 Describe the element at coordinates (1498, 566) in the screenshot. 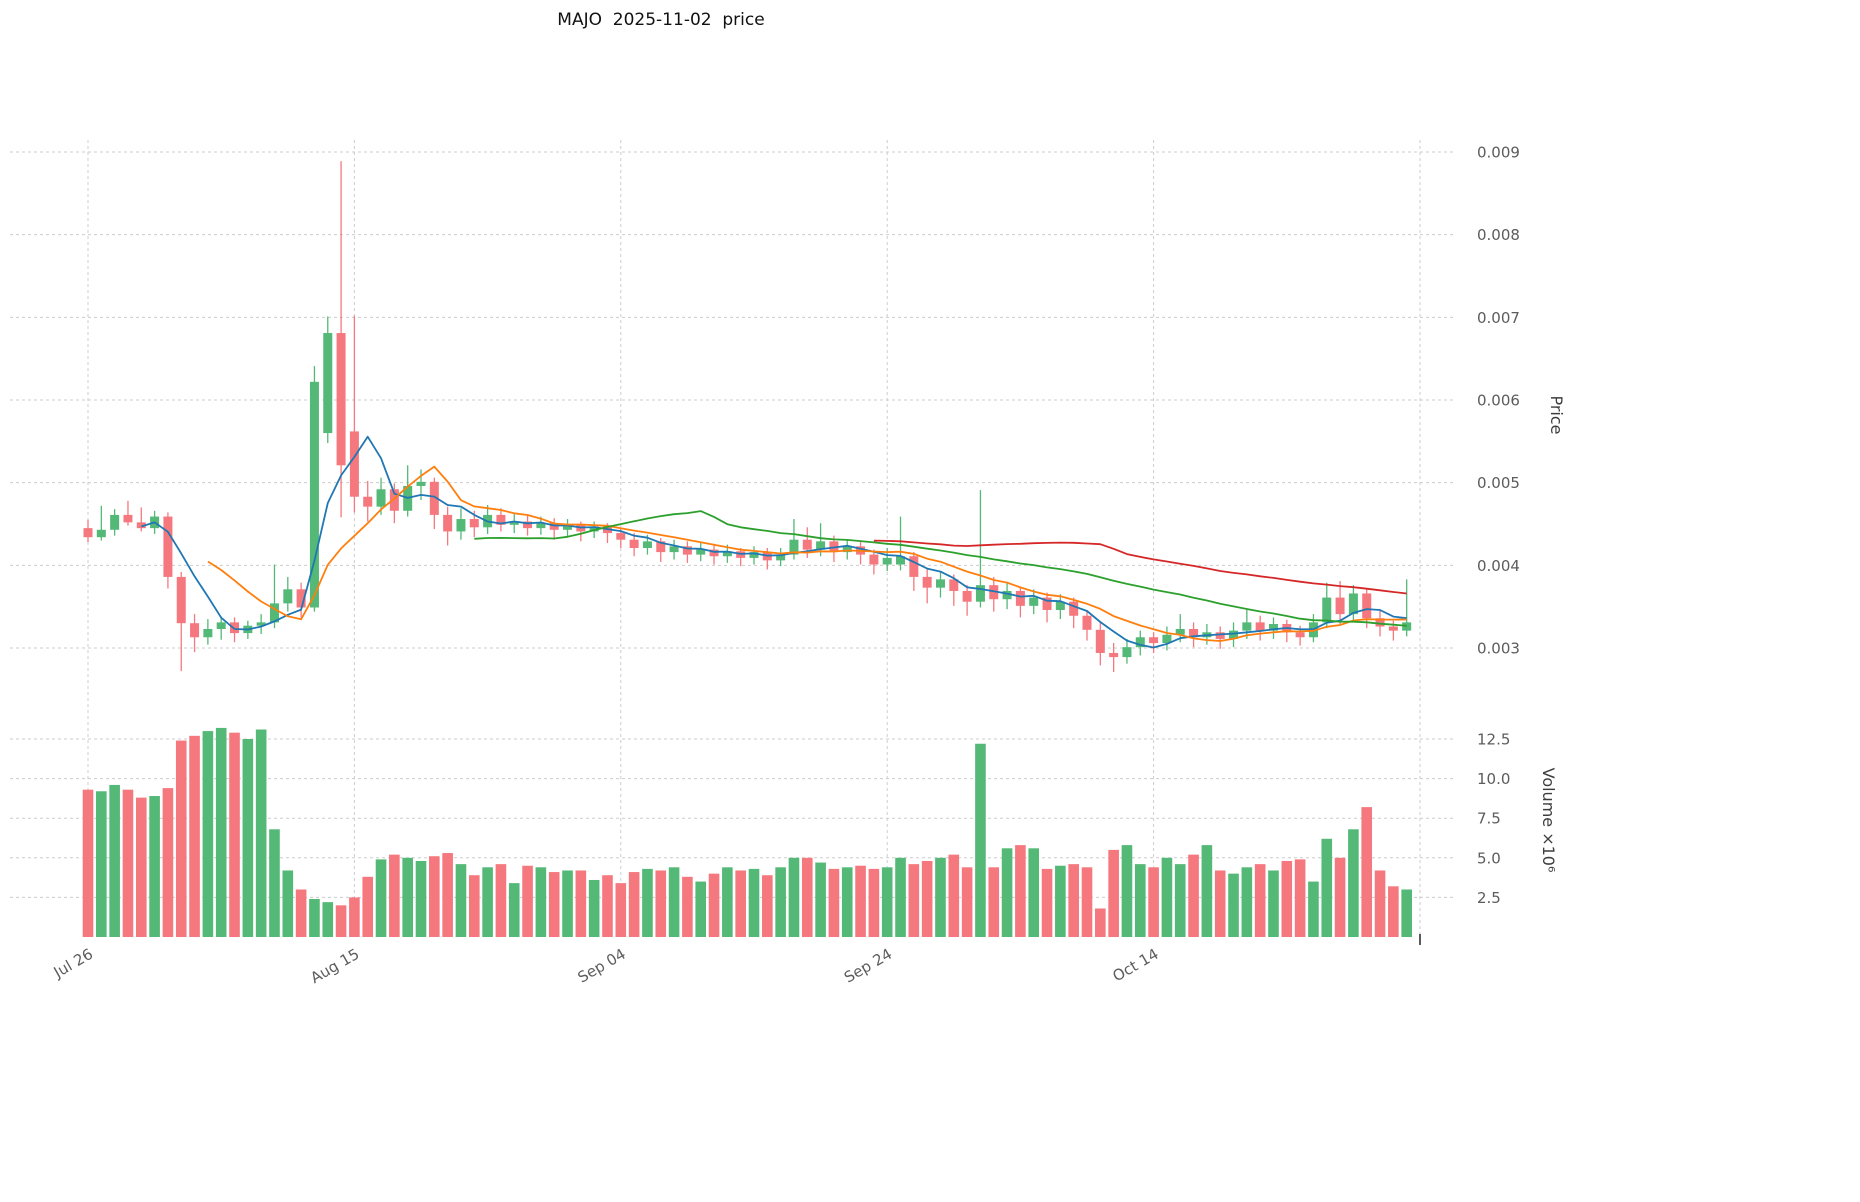

I see `price-tick-label: 0.004` at that location.